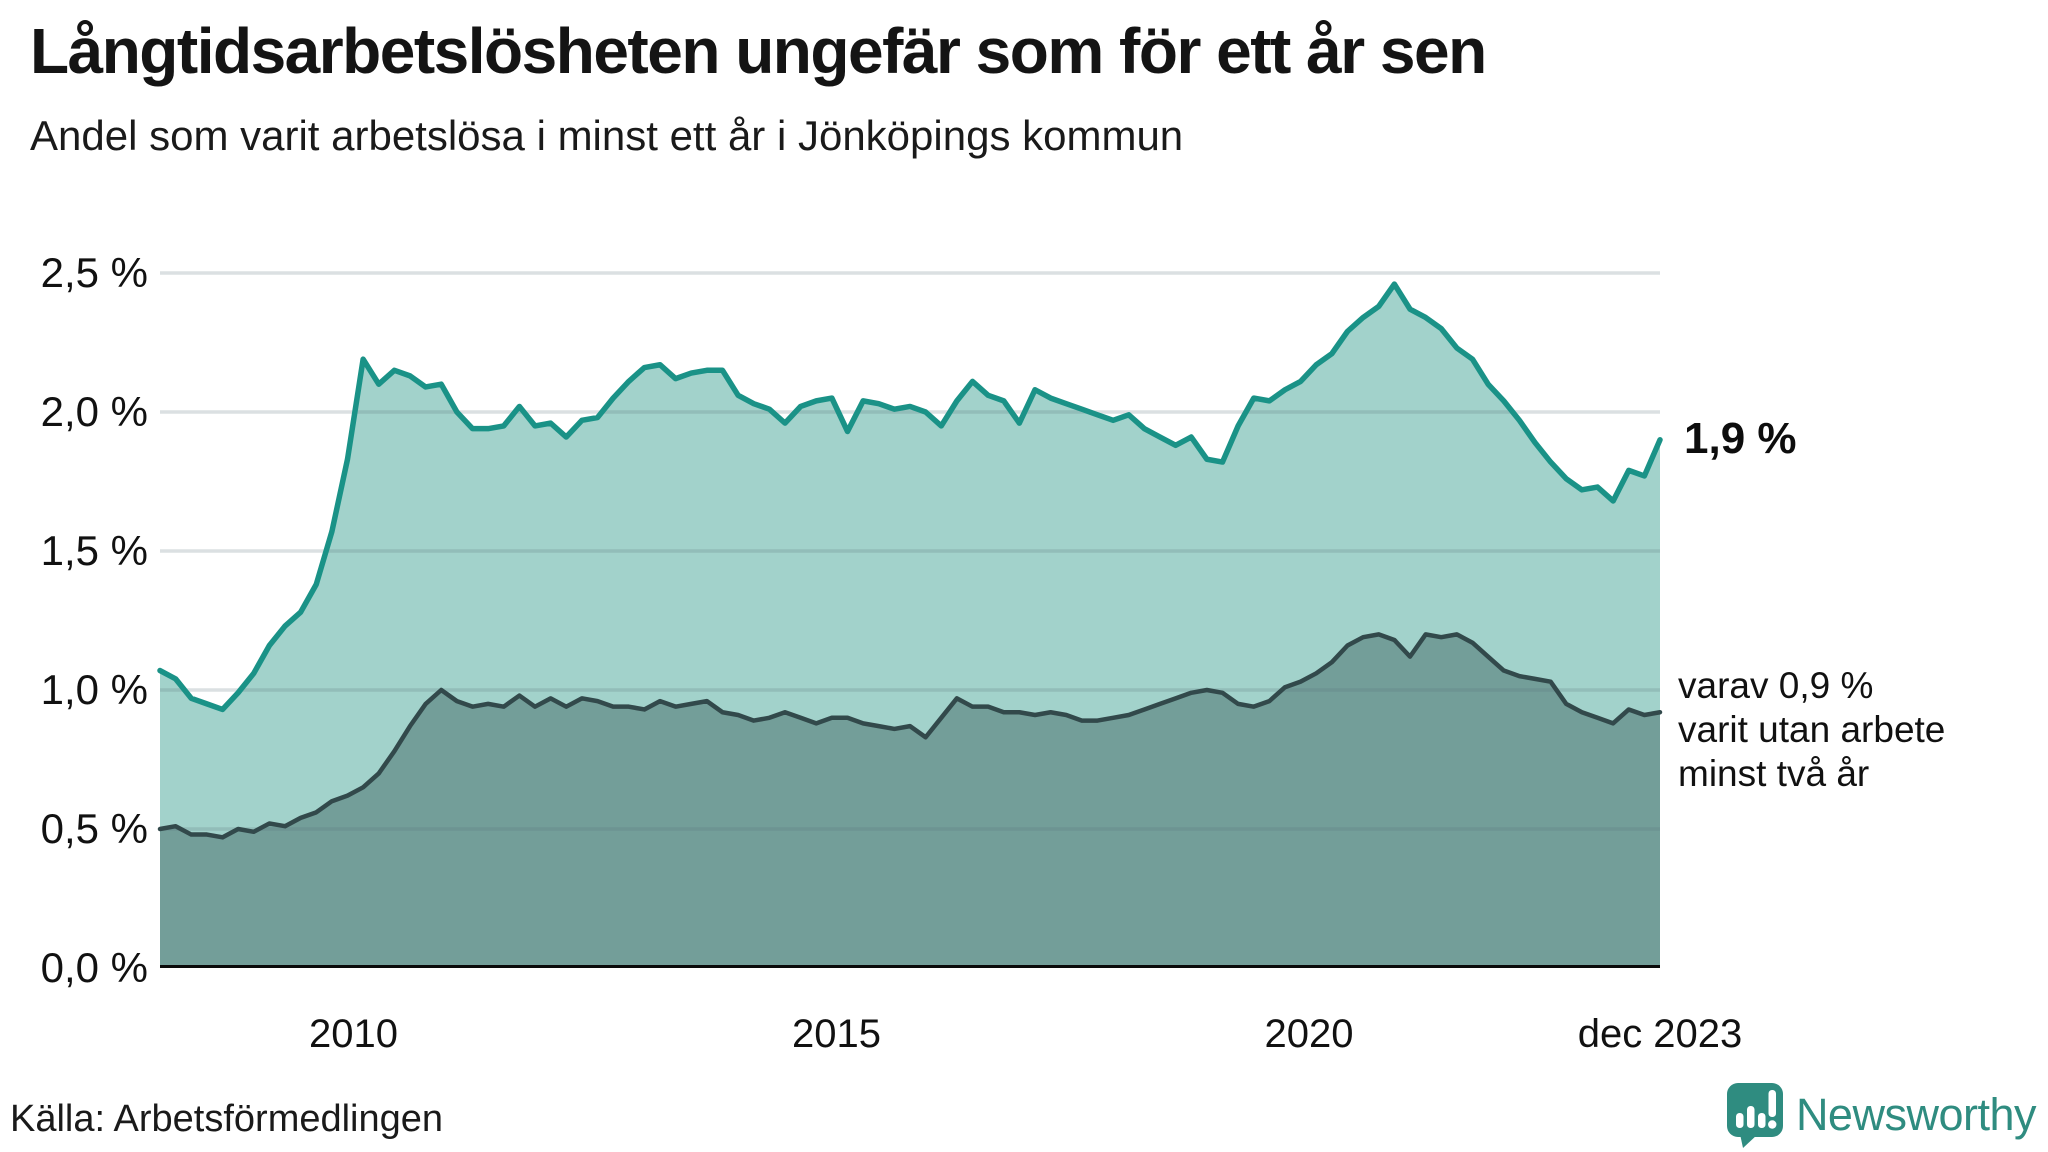 The image size is (2048, 1152). I want to click on newsworthy-logo-icon, so click(1754, 1115).